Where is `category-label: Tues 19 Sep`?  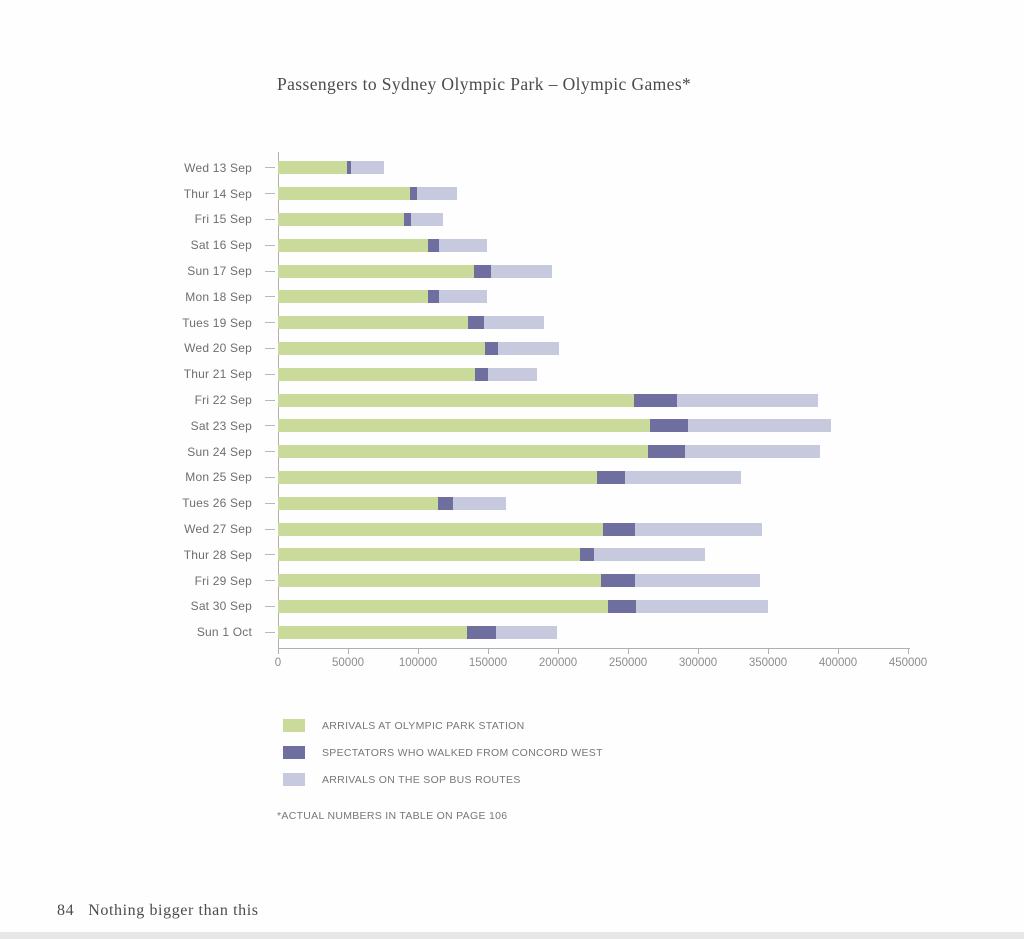
category-label: Tues 19 Sep is located at coordinates (217, 322).